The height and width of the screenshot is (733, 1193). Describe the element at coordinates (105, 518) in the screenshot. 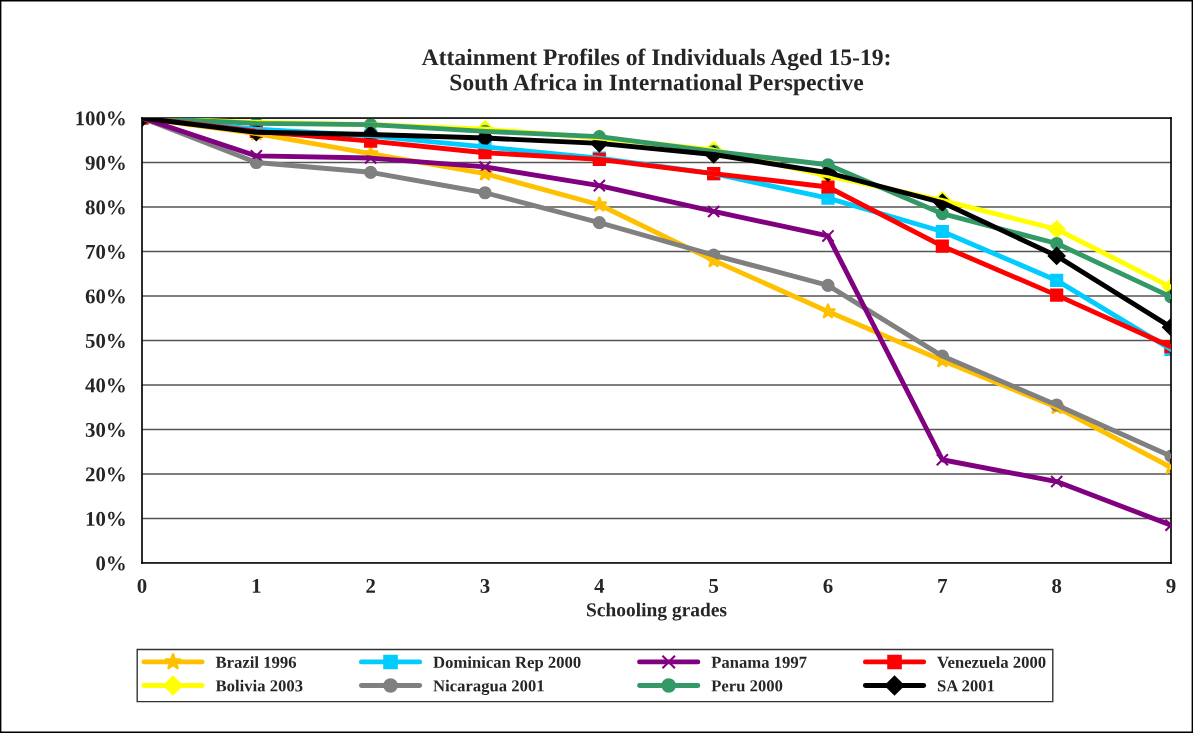

I see `y-tick-label: 10%` at that location.